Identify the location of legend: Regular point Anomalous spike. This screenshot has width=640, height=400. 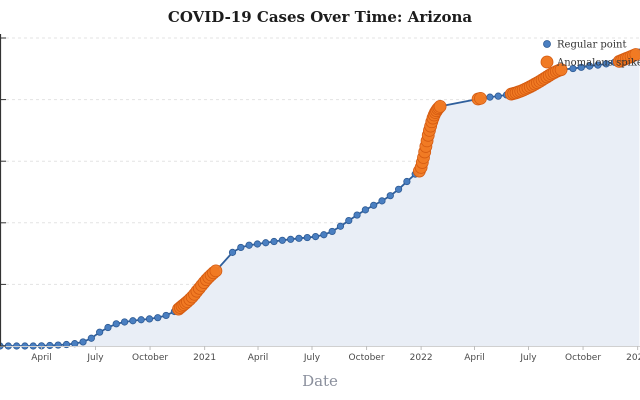
(590, 54).